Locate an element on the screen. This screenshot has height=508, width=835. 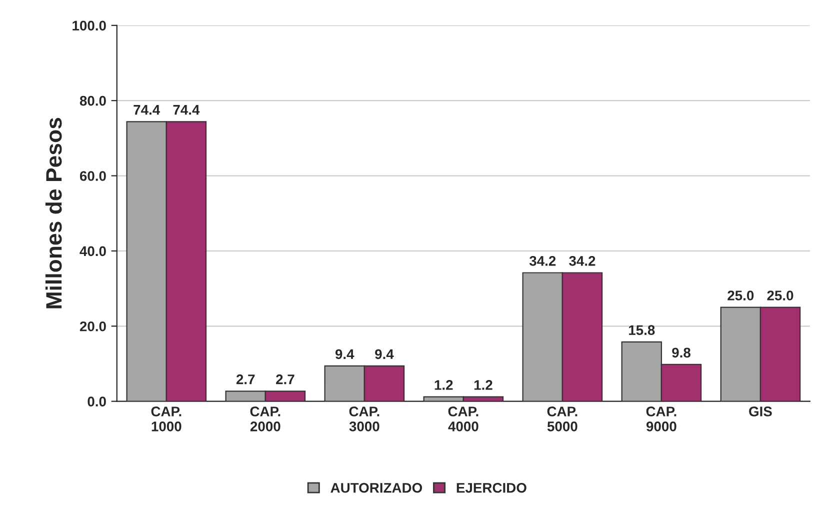
legend-label: EJERCIDO is located at coordinates (491, 487).